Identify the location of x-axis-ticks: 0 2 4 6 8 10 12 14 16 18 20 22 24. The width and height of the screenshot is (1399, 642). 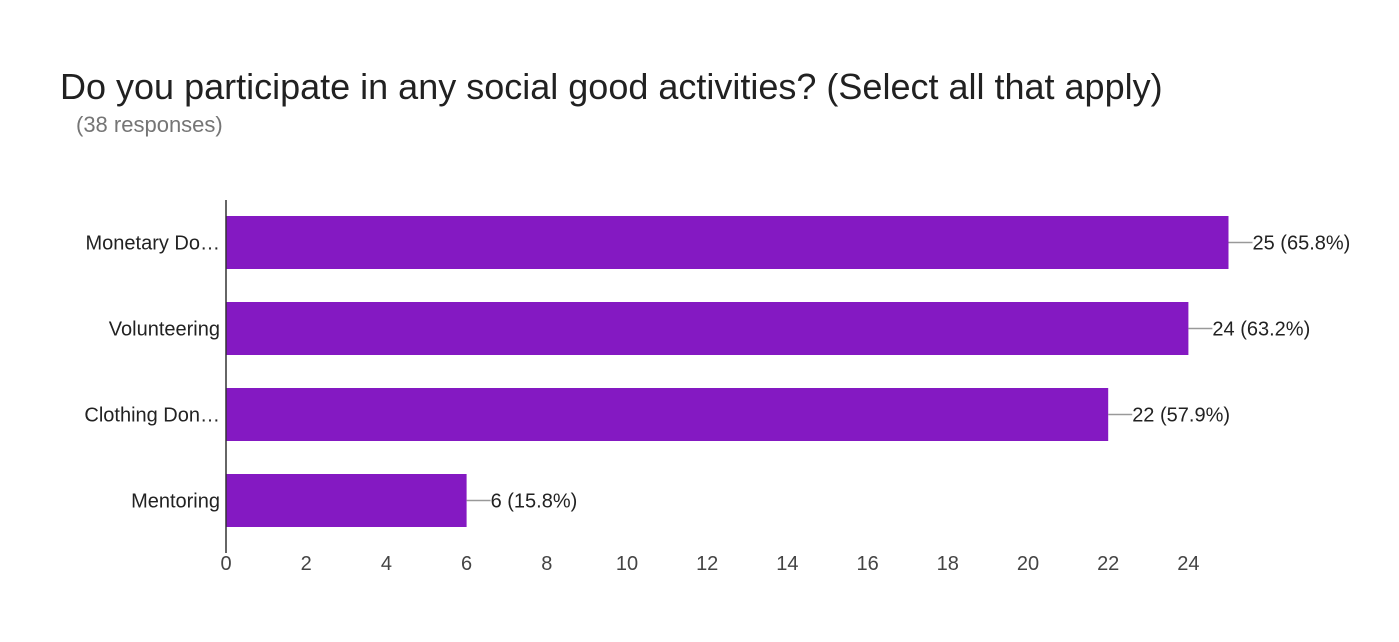
(709, 564).